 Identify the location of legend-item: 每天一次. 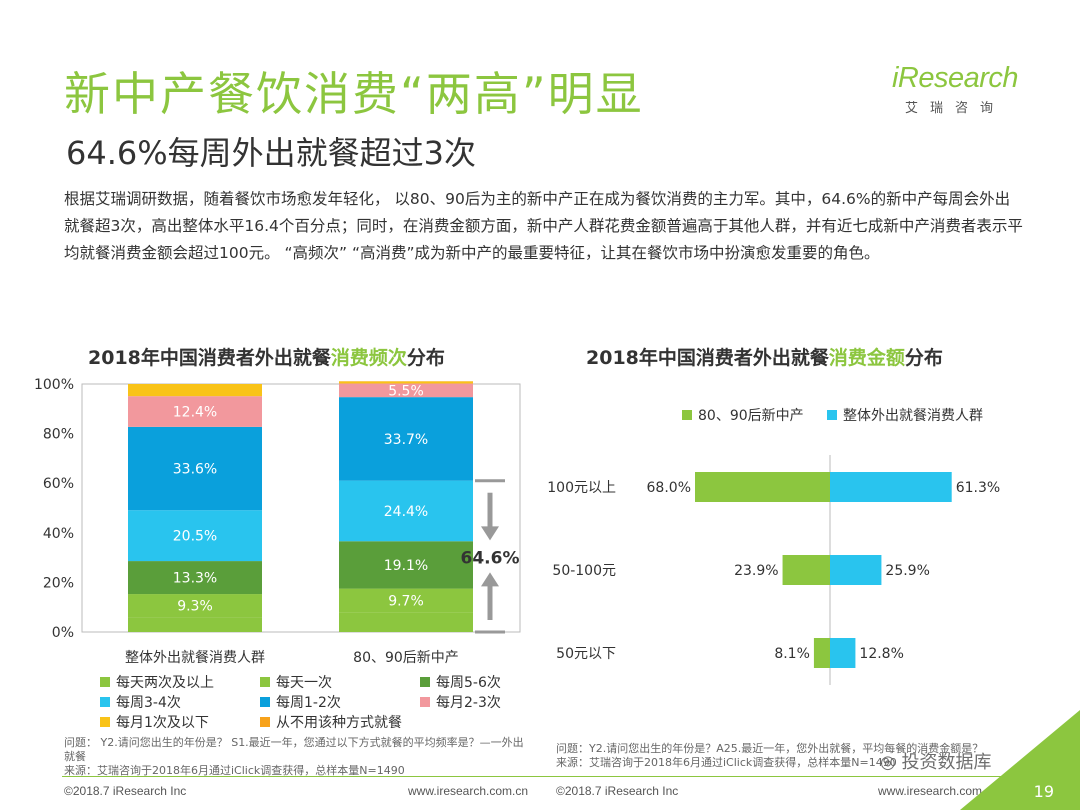
(296, 682).